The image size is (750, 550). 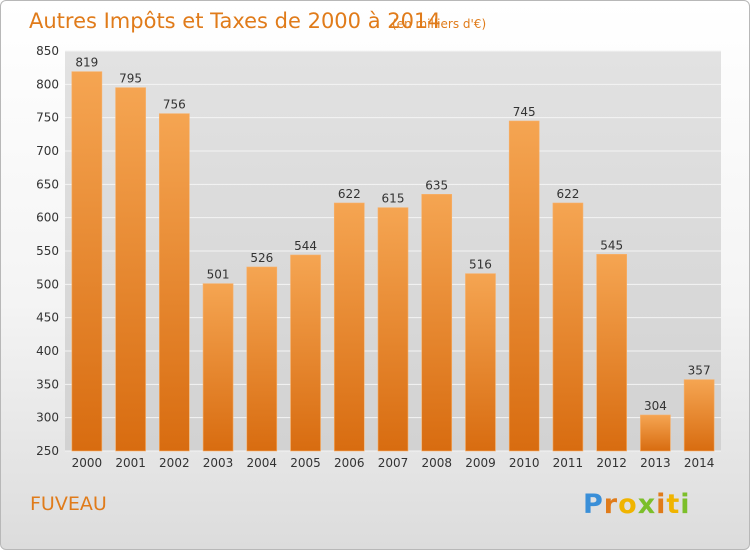 I want to click on x-tick-label: 2008, so click(x=436, y=463).